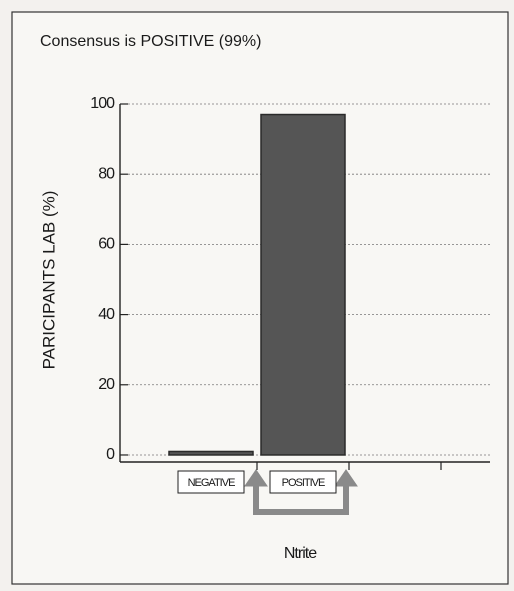 The width and height of the screenshot is (514, 591). I want to click on x-tick-label: NEGATIVE, so click(211, 483).